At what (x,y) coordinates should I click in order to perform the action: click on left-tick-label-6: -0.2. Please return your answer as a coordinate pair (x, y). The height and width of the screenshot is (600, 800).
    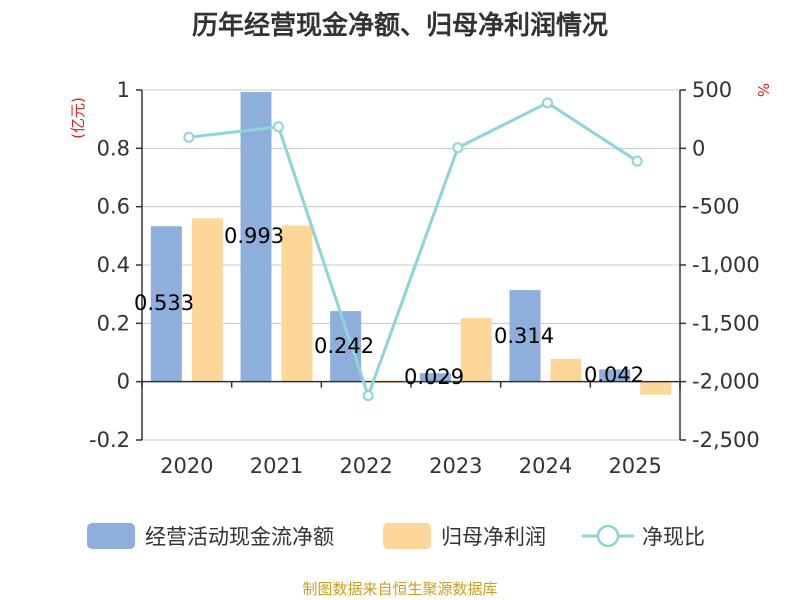
    Looking at the image, I should click on (109, 440).